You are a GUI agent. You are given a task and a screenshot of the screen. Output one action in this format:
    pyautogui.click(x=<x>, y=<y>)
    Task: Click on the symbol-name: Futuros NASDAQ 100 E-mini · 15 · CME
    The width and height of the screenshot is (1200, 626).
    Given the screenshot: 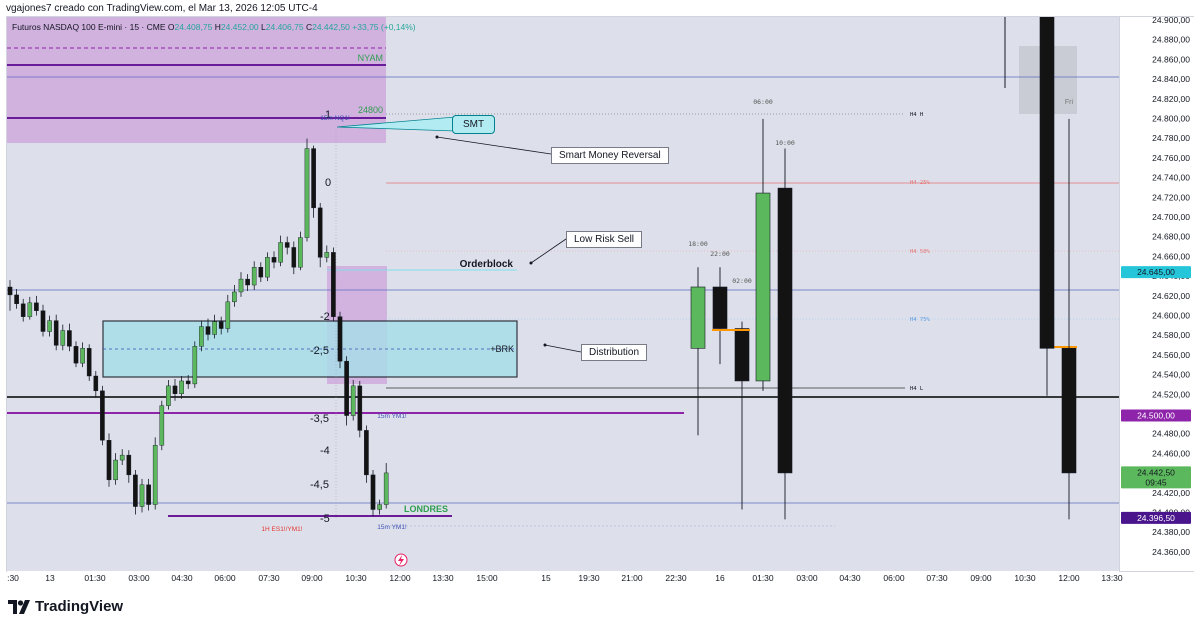 What is the action you would take?
    pyautogui.click(x=89, y=27)
    